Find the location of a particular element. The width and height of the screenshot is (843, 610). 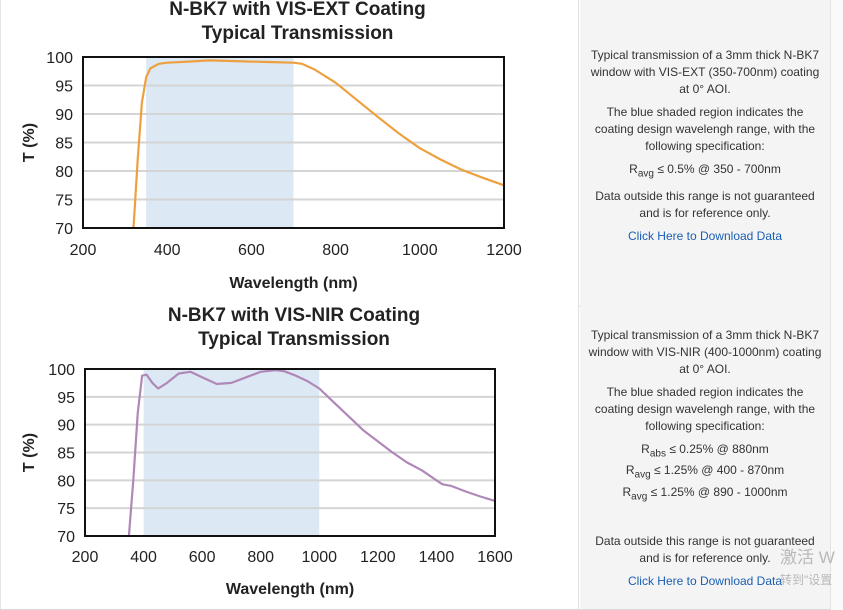

watermark-line-1: 激活 W is located at coordinates (807, 557).